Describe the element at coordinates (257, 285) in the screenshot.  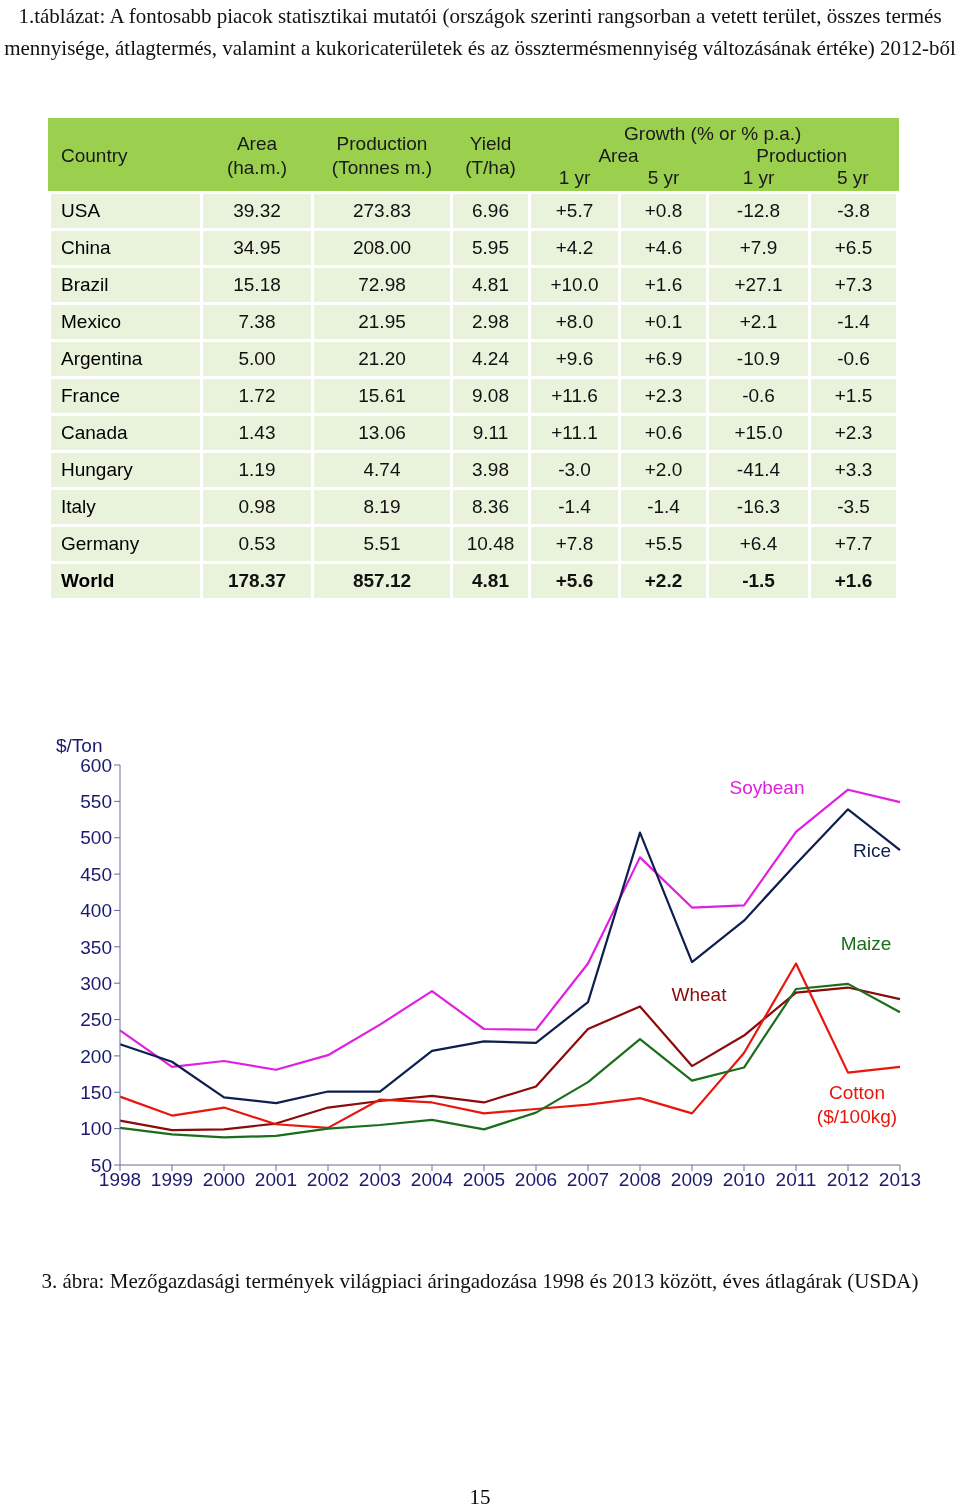
I see `data-label: 15.18` at that location.